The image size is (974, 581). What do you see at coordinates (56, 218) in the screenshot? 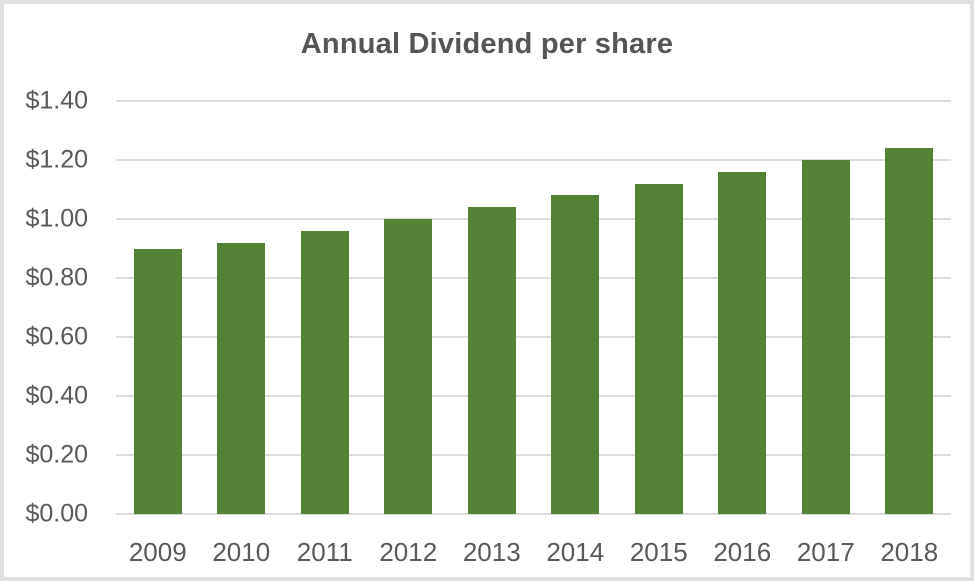
I see `y-tick-label: $1.00` at bounding box center [56, 218].